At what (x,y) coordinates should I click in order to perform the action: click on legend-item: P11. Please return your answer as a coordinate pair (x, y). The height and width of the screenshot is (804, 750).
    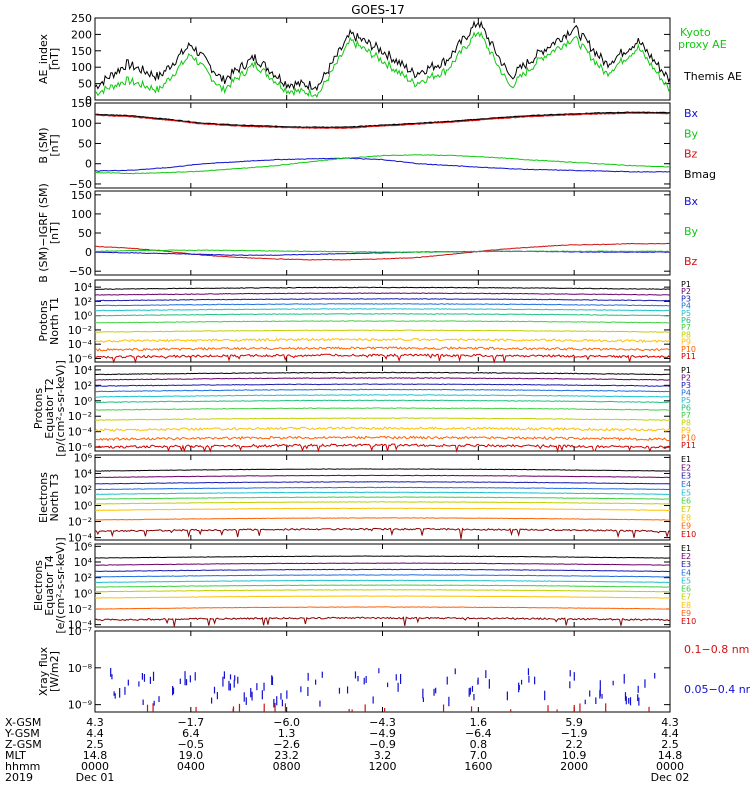
    Looking at the image, I should click on (688, 445).